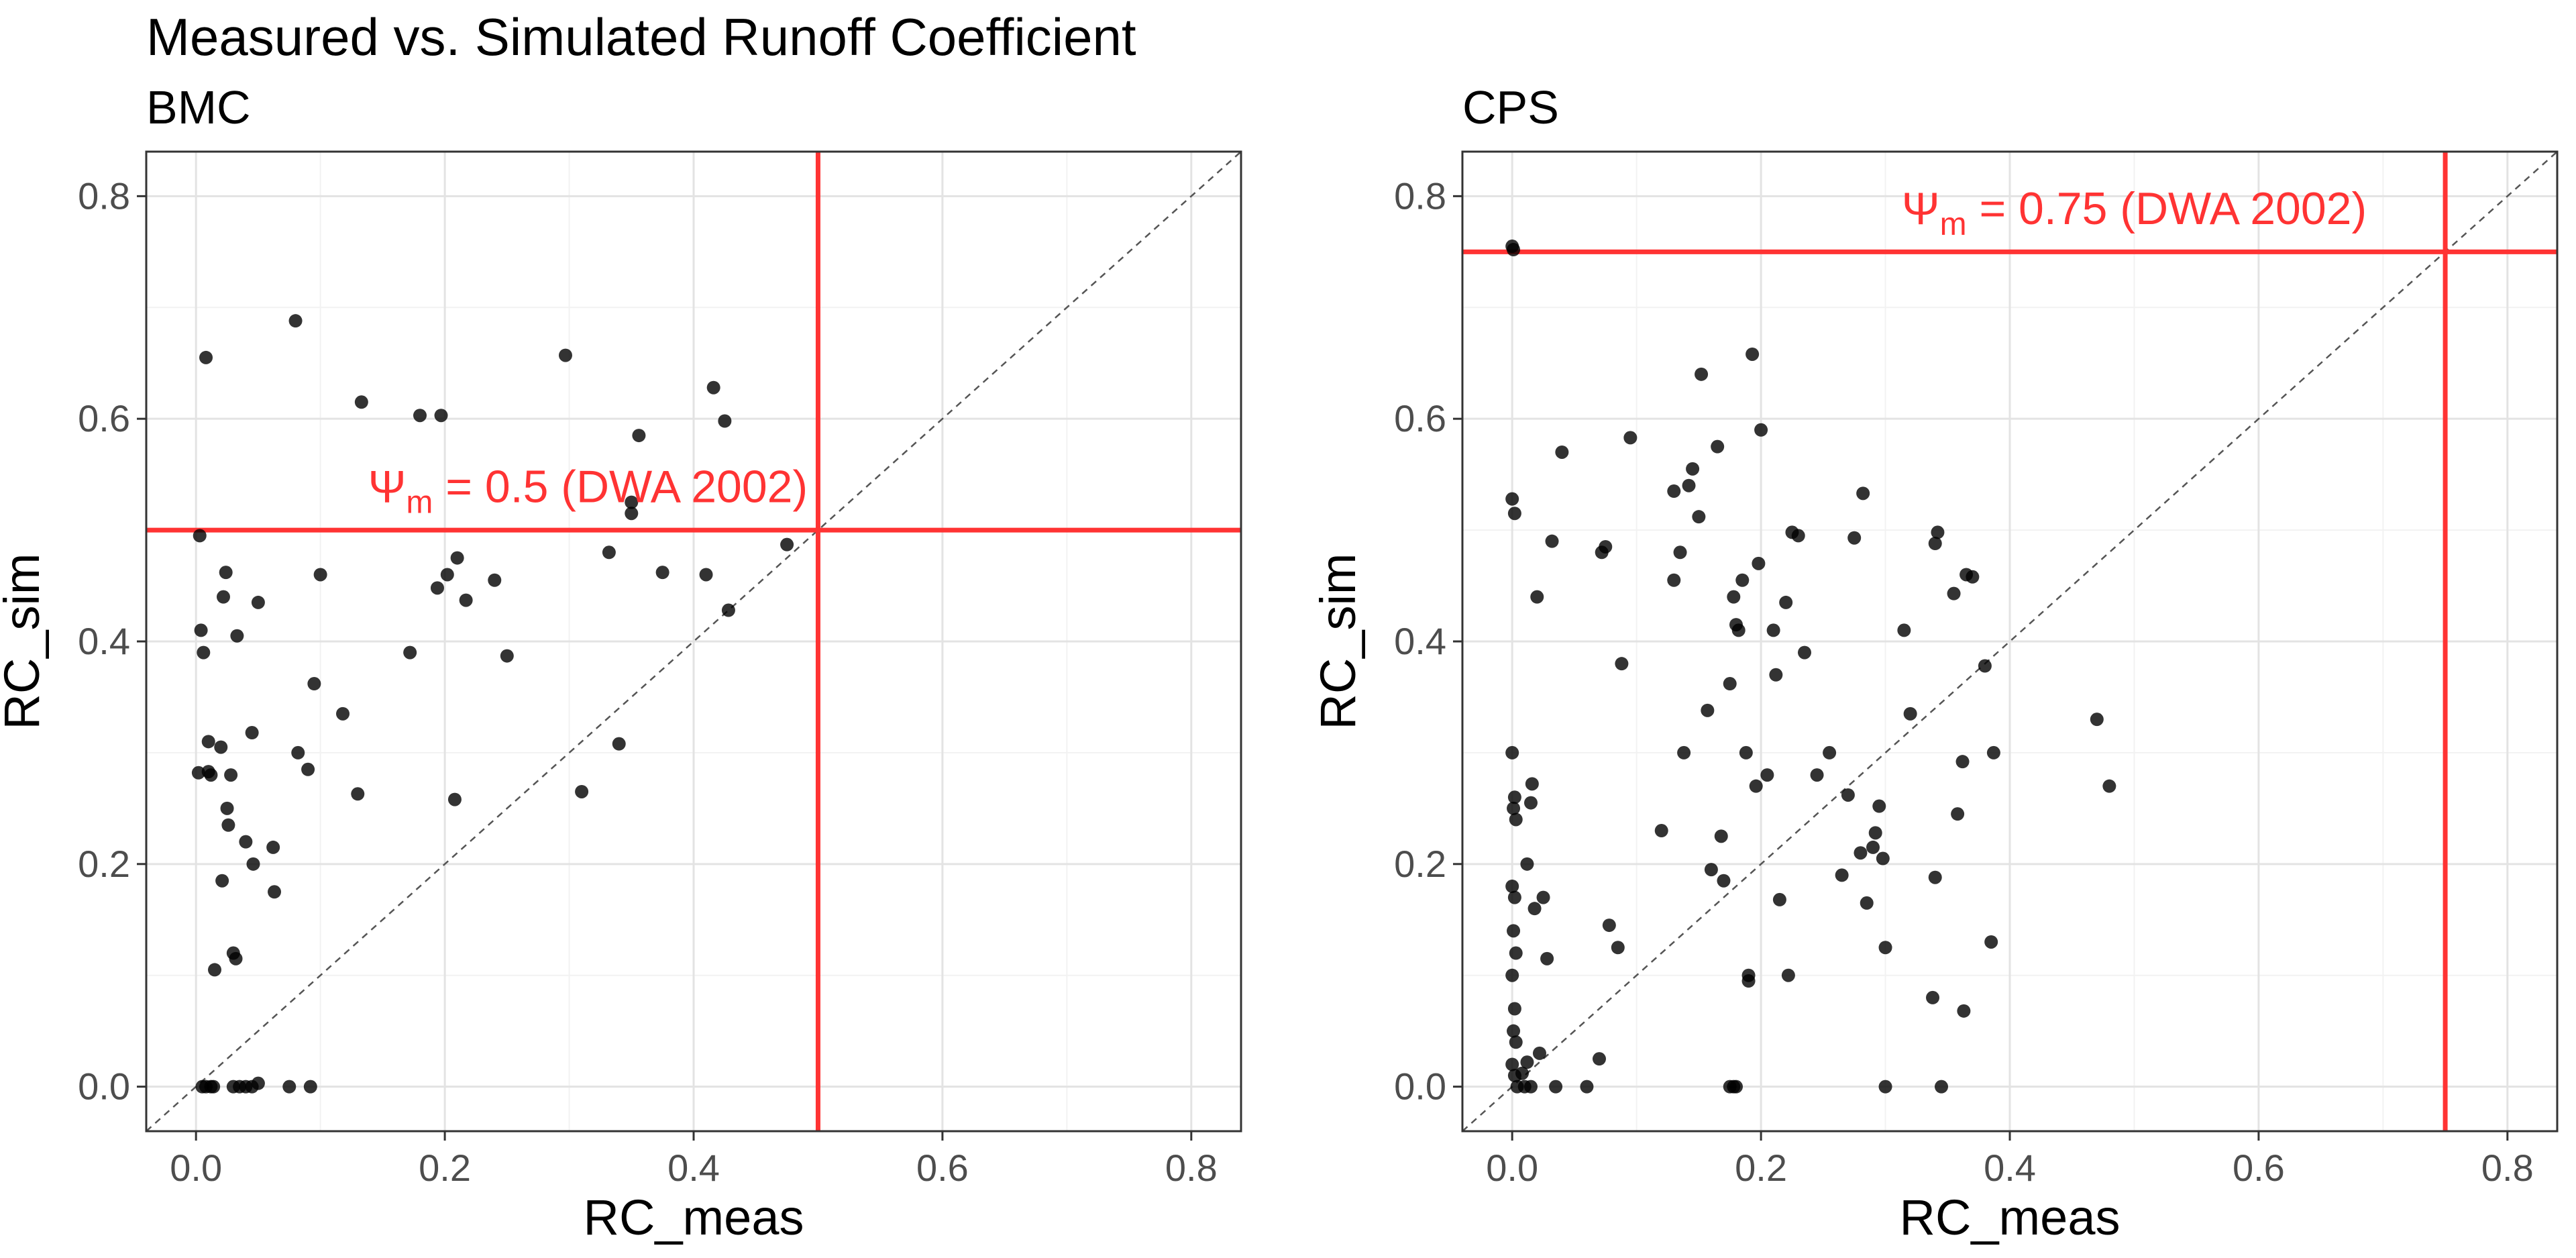 This screenshot has height=1258, width=2576. What do you see at coordinates (694, 1217) in the screenshot?
I see `x-axis-label: RC_meas` at bounding box center [694, 1217].